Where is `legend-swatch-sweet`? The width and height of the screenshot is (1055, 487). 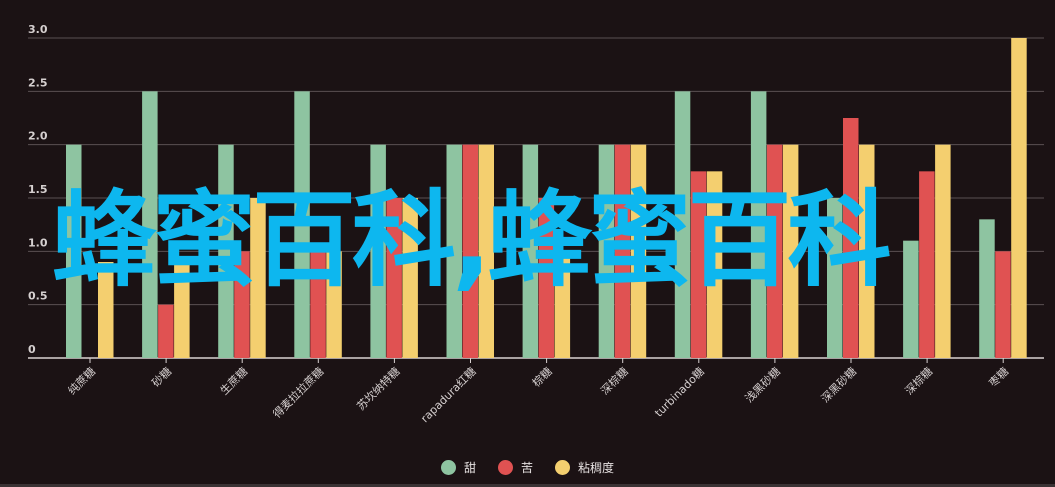 legend-swatch-sweet is located at coordinates (448, 467).